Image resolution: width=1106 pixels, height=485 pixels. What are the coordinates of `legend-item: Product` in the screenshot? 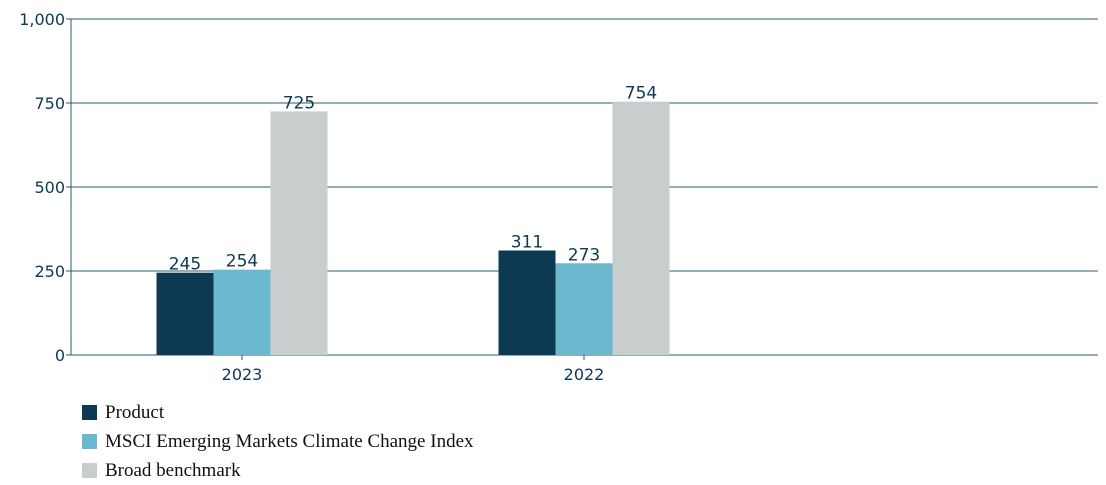 It's located at (278, 412).